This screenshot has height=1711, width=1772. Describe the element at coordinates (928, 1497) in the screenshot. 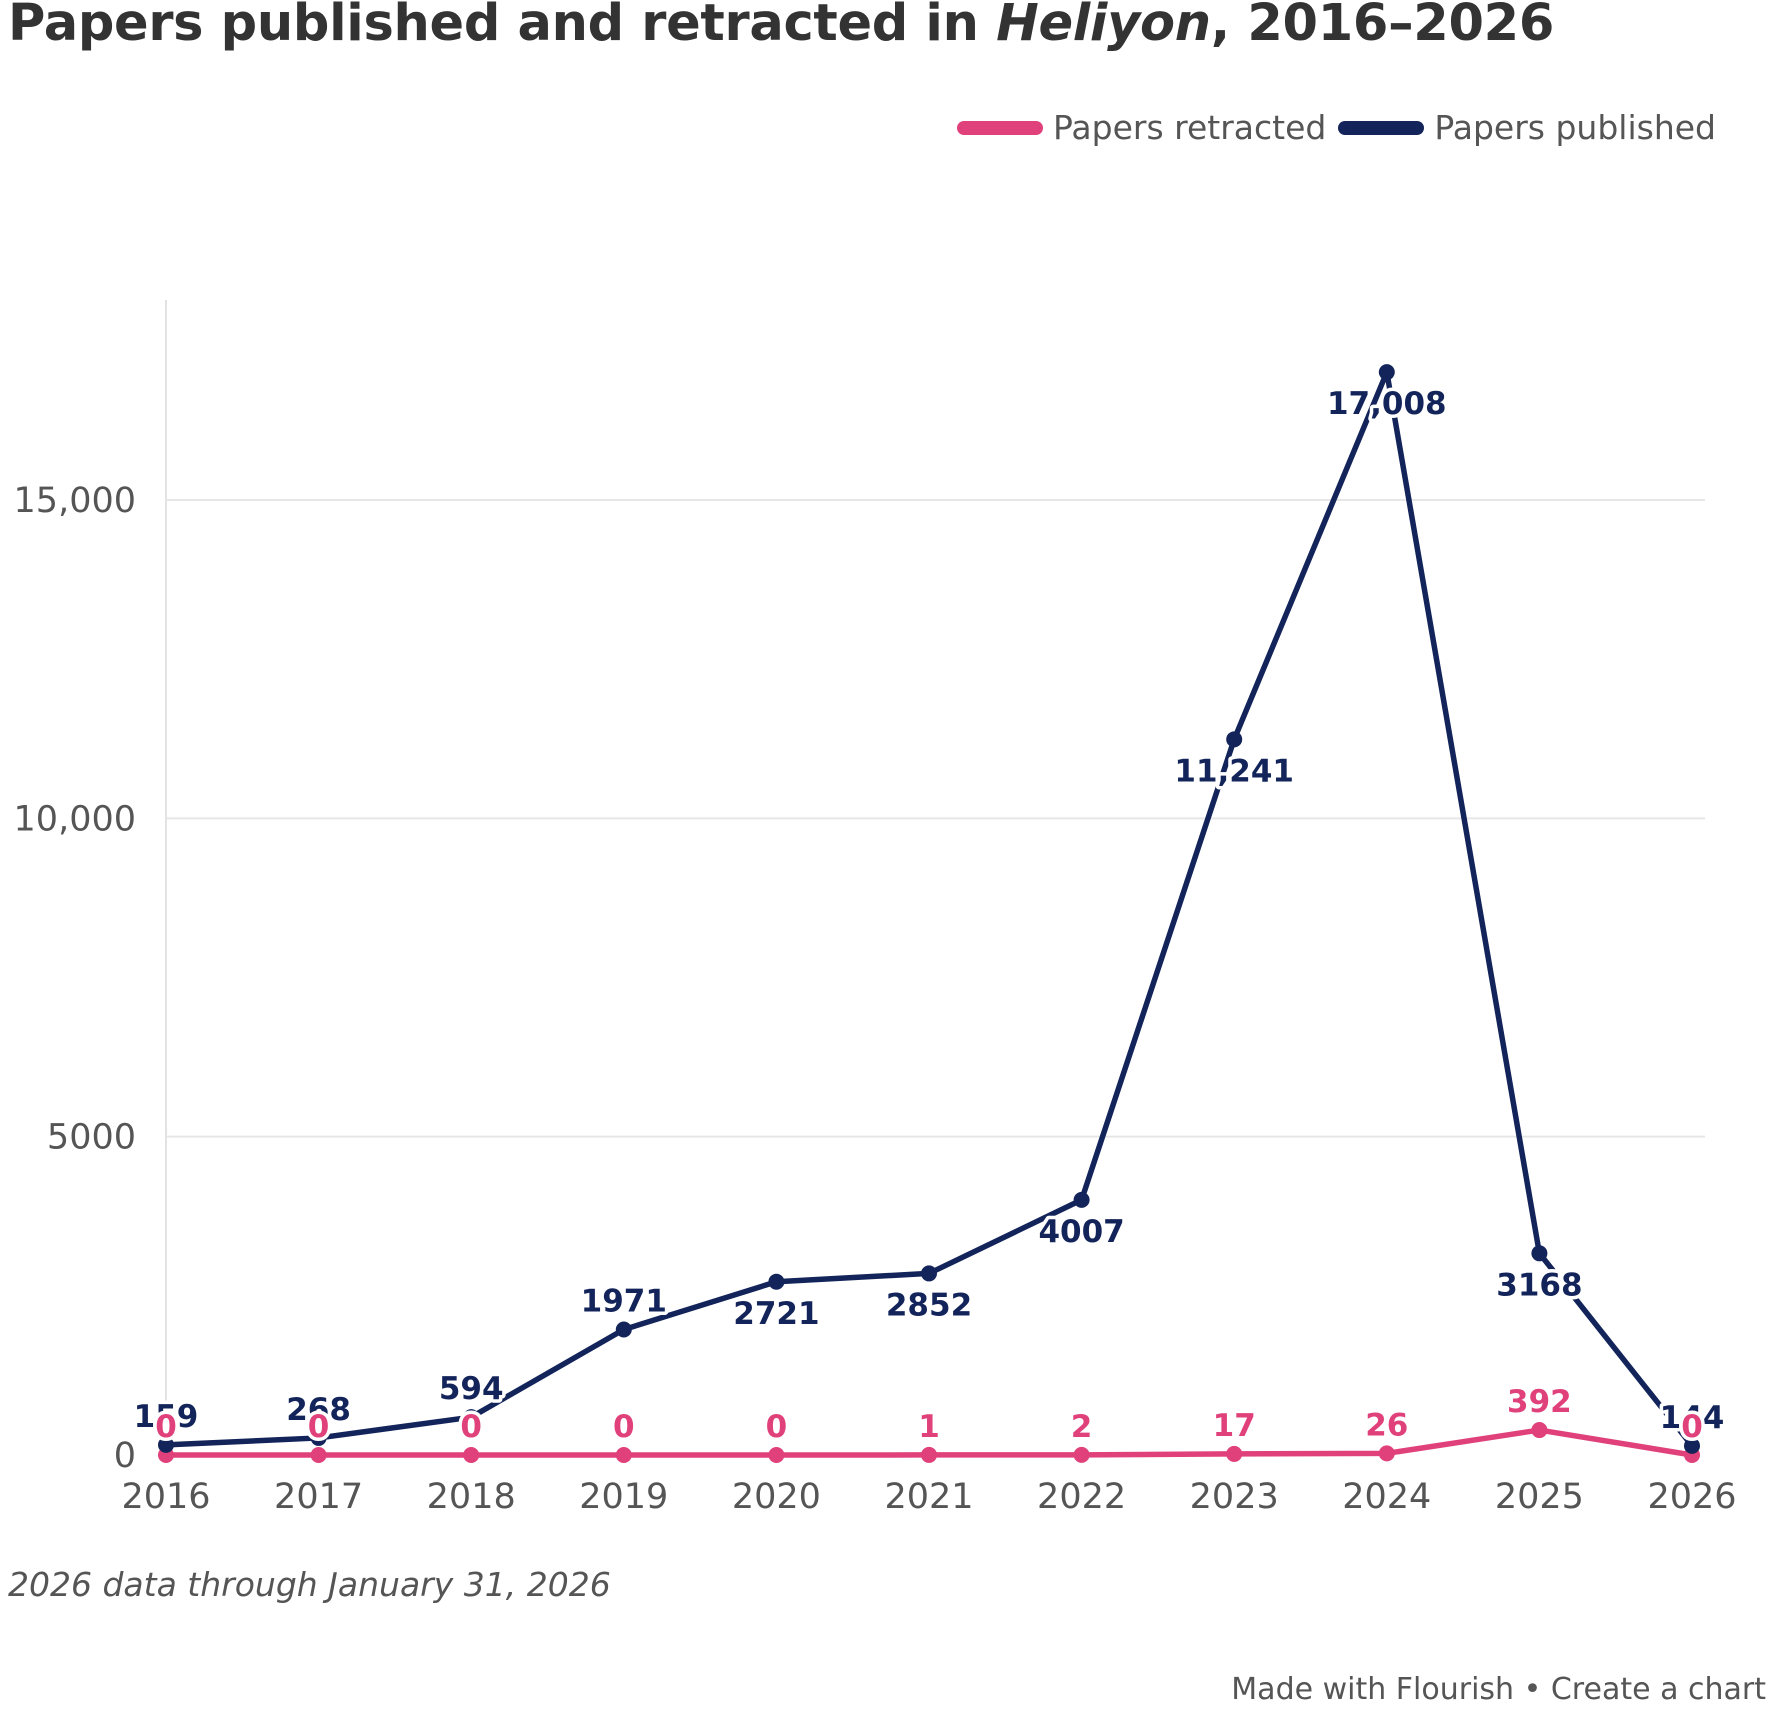

I see `x-tick-label: 2021` at that location.